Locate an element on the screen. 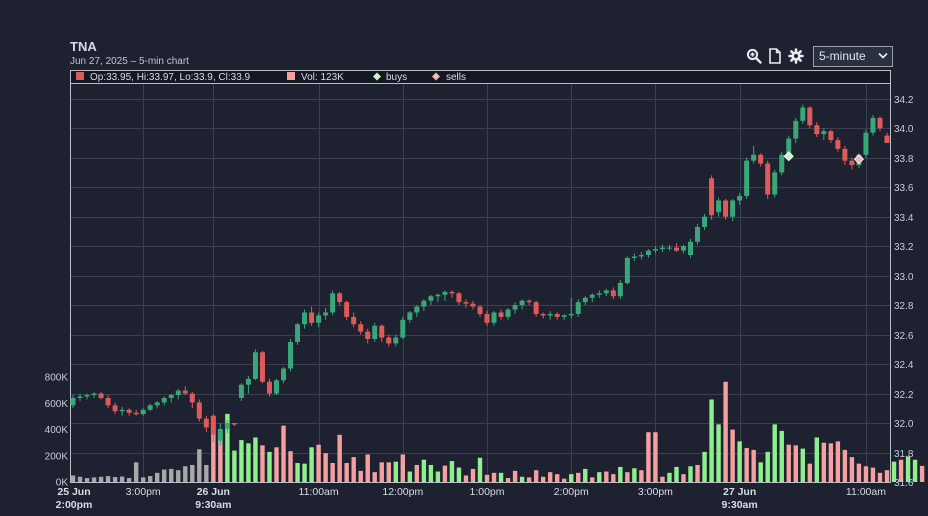 The height and width of the screenshot is (516, 928). legend-vol-swatch is located at coordinates (291, 76).